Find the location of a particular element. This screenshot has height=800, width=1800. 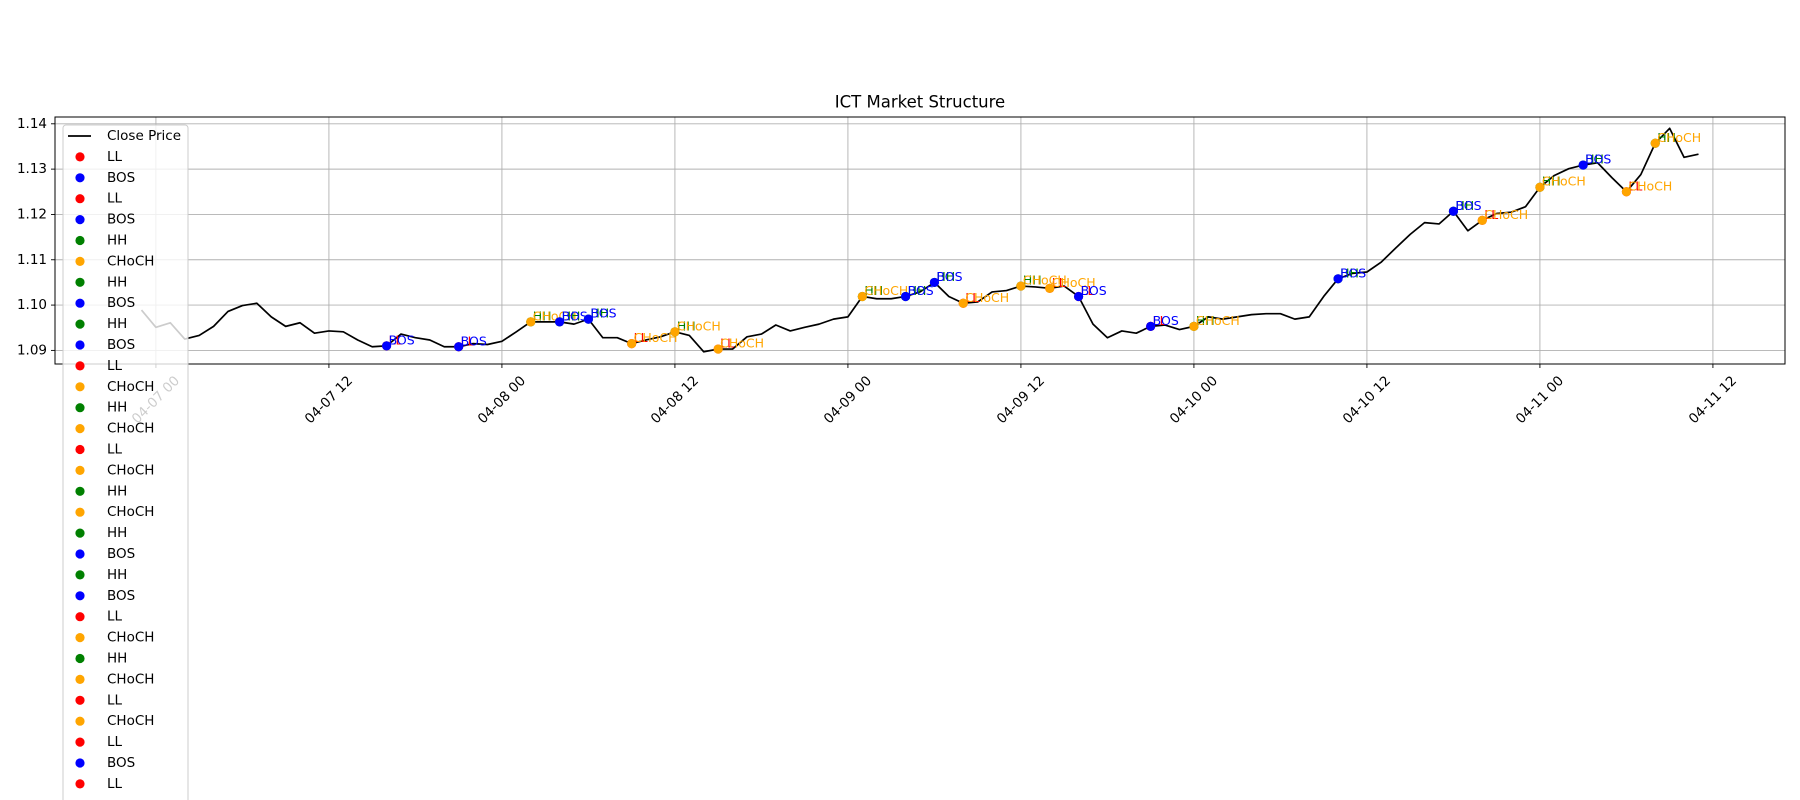

y-tick-label: 1.10 is located at coordinates (32, 305).